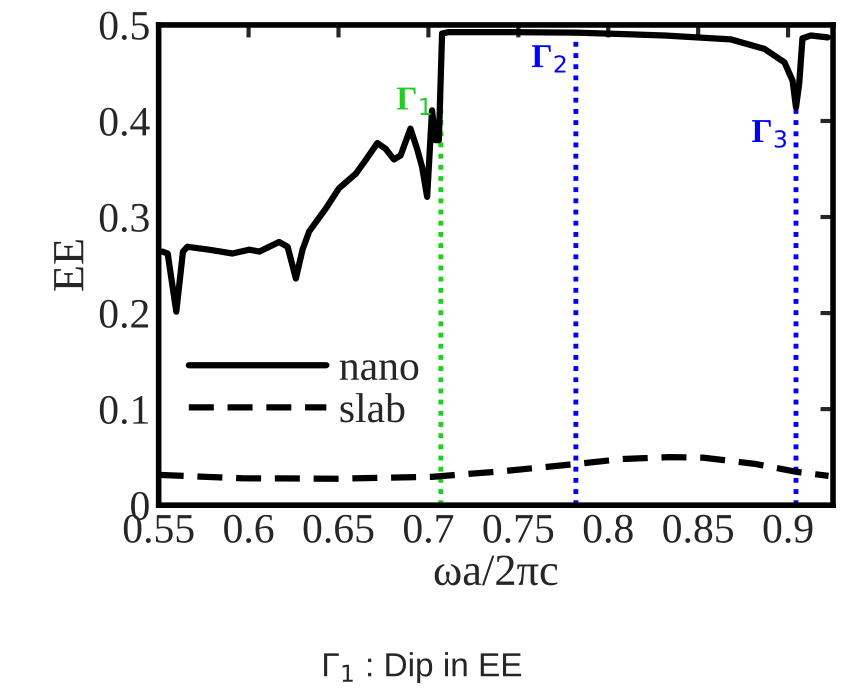  What do you see at coordinates (379, 370) in the screenshot?
I see `legend-label: nano` at bounding box center [379, 370].